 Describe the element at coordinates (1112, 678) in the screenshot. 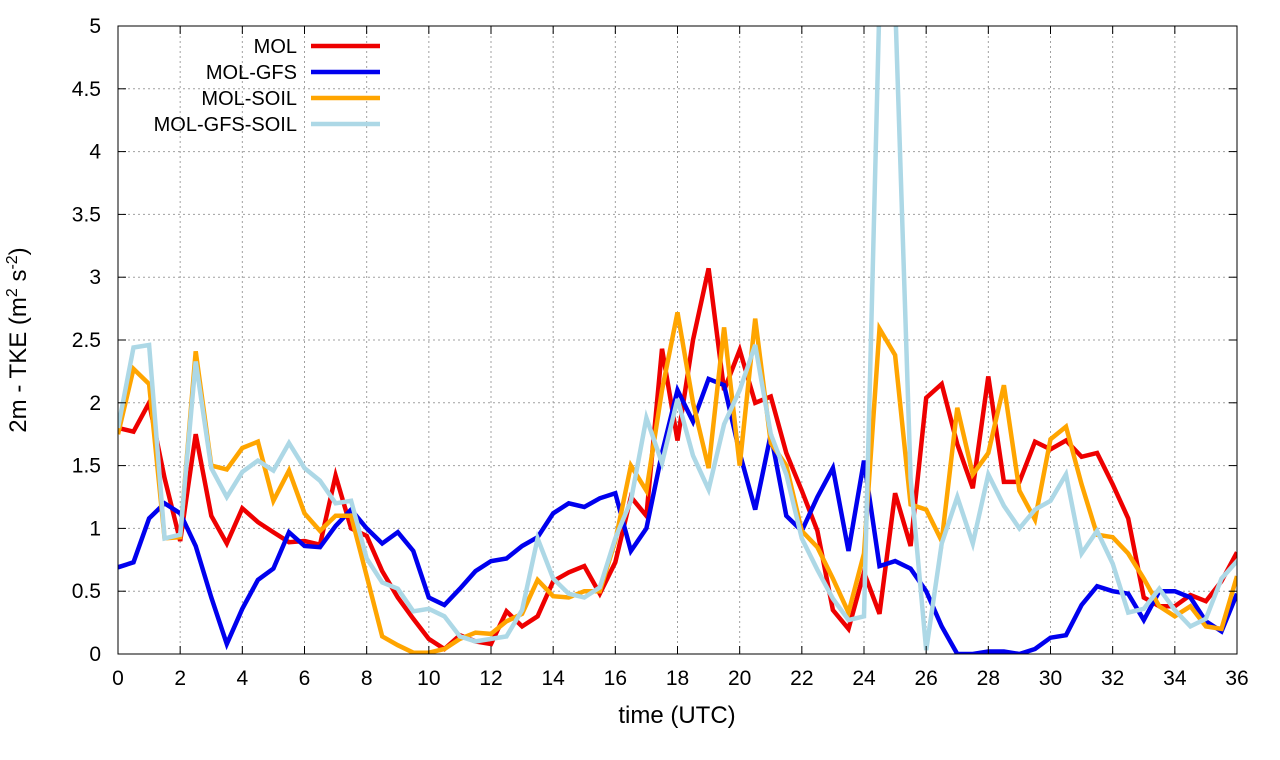

I see `x-tick-label: 32` at that location.